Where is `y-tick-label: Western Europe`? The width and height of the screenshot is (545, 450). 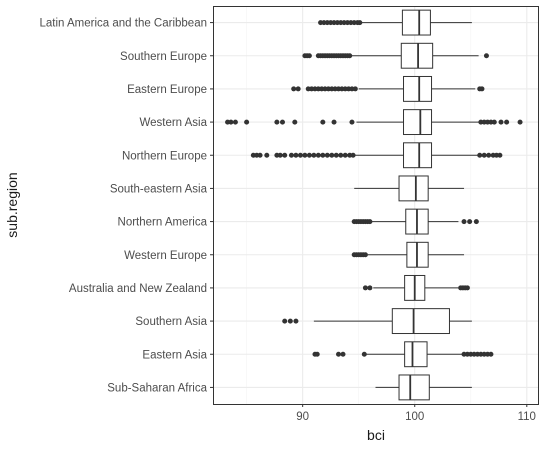
y-tick-label: Western Europe is located at coordinates (165, 256).